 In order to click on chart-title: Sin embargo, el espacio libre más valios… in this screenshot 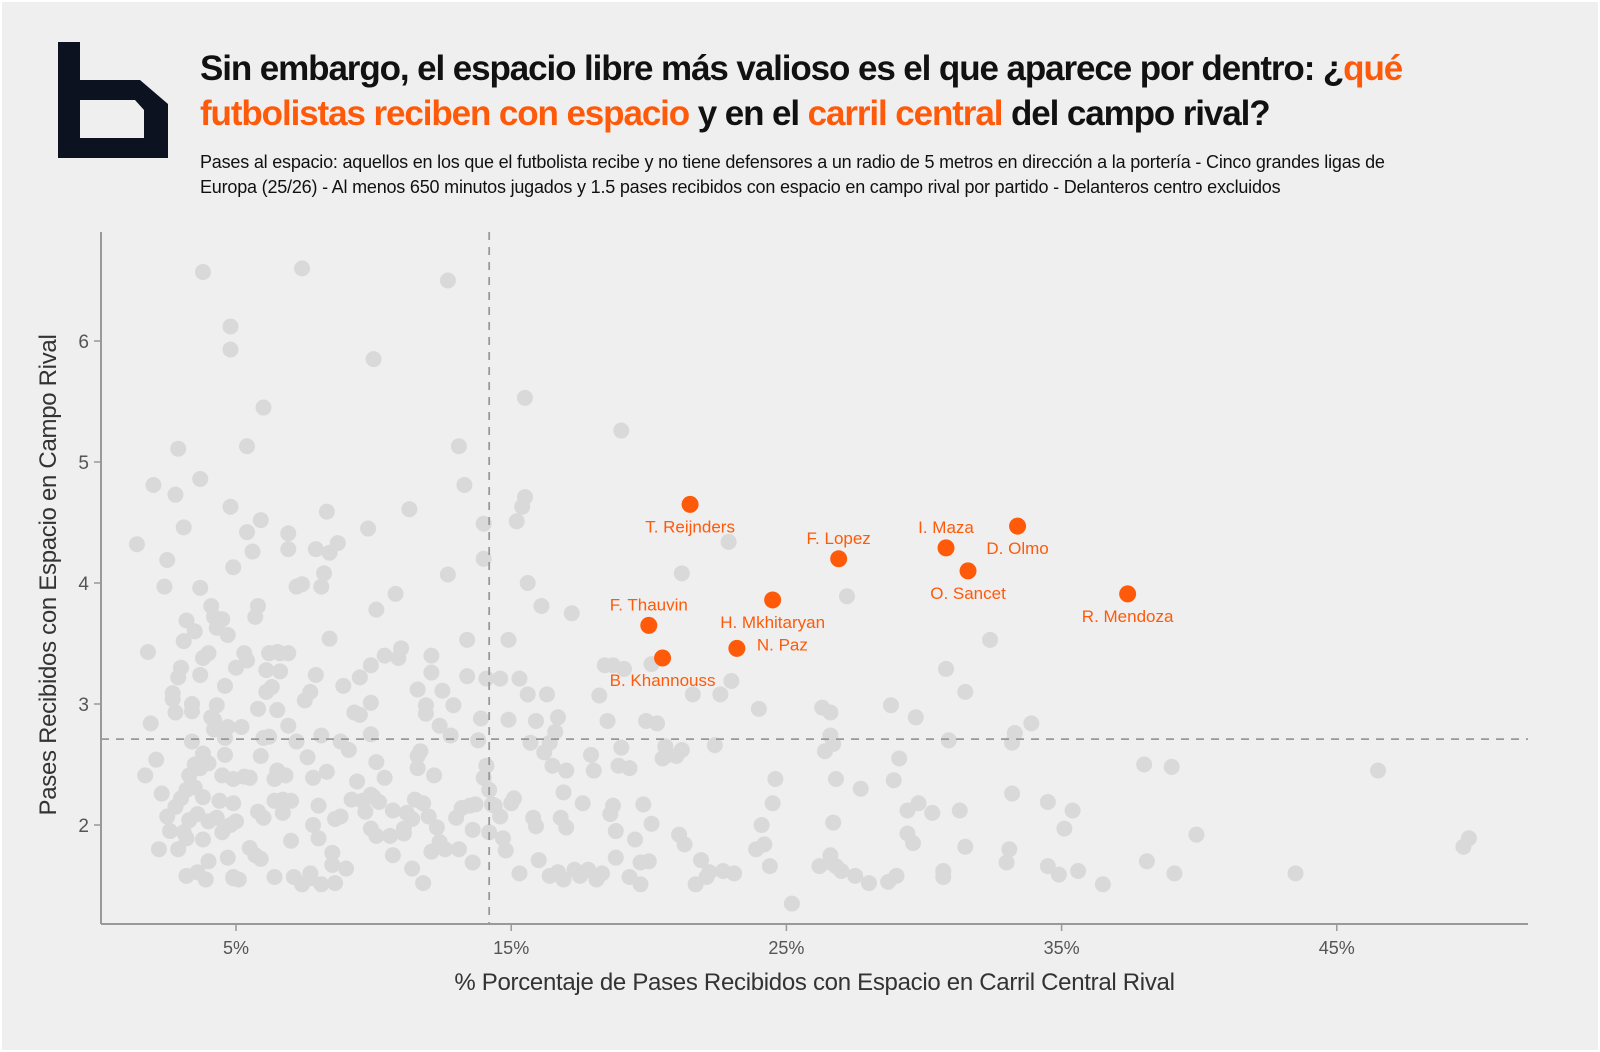, I will do `click(885, 91)`.